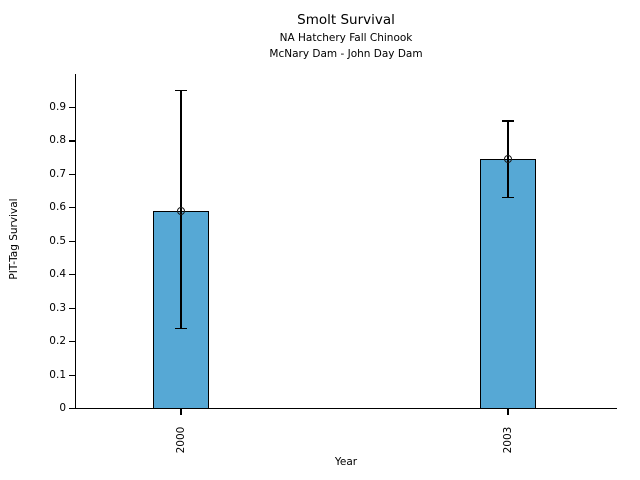 The height and width of the screenshot is (480, 640). Describe the element at coordinates (346, 409) in the screenshot. I see `x-axis-spine` at that location.